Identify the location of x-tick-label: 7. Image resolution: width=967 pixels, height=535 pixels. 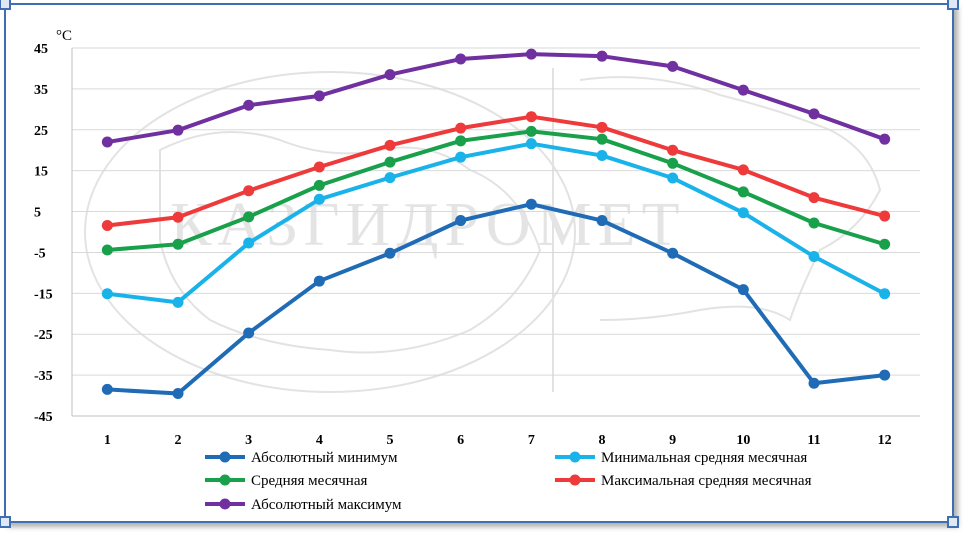
(531, 440).